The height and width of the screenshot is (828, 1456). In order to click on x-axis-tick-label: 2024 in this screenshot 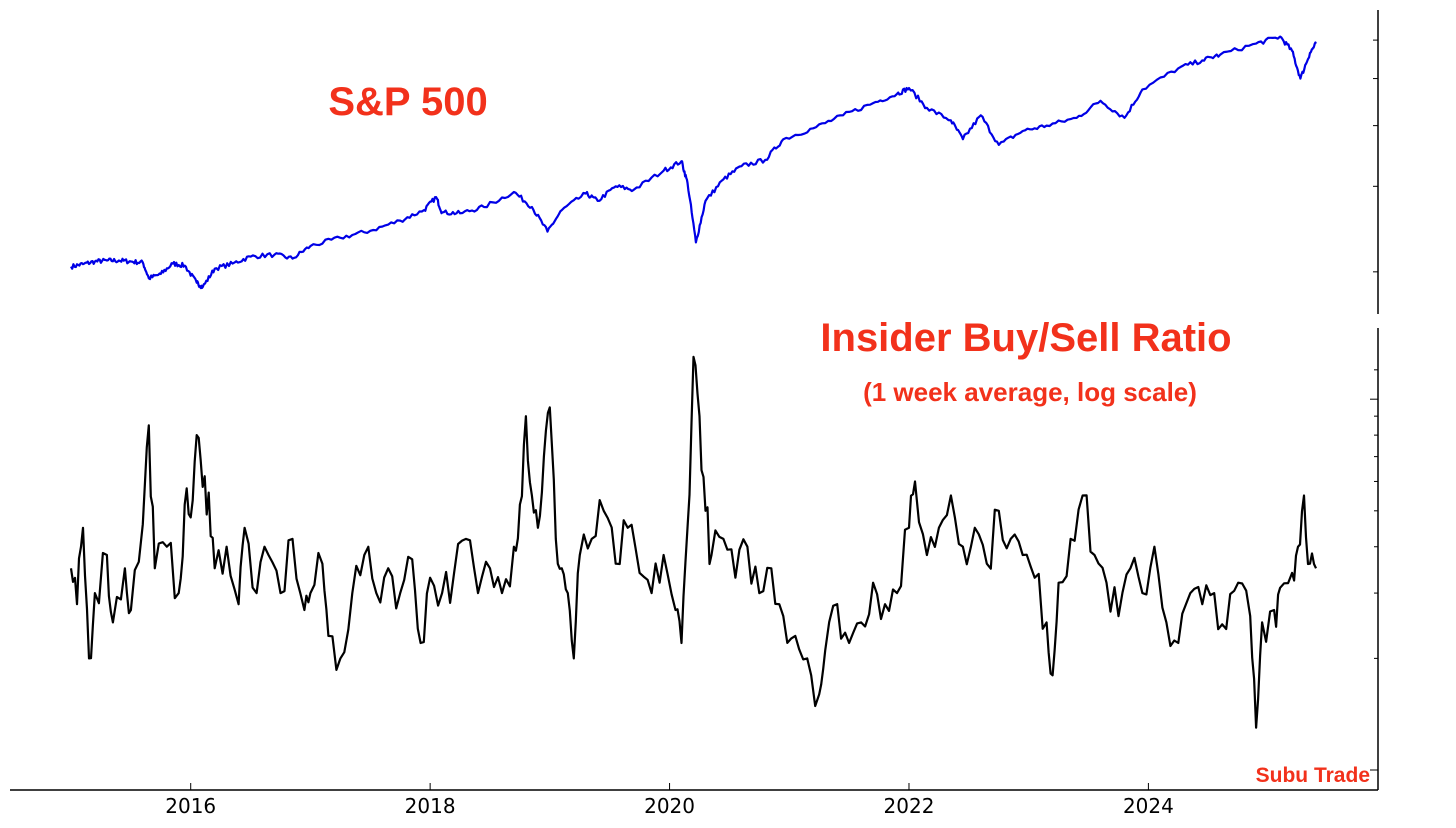, I will do `click(1148, 806)`.